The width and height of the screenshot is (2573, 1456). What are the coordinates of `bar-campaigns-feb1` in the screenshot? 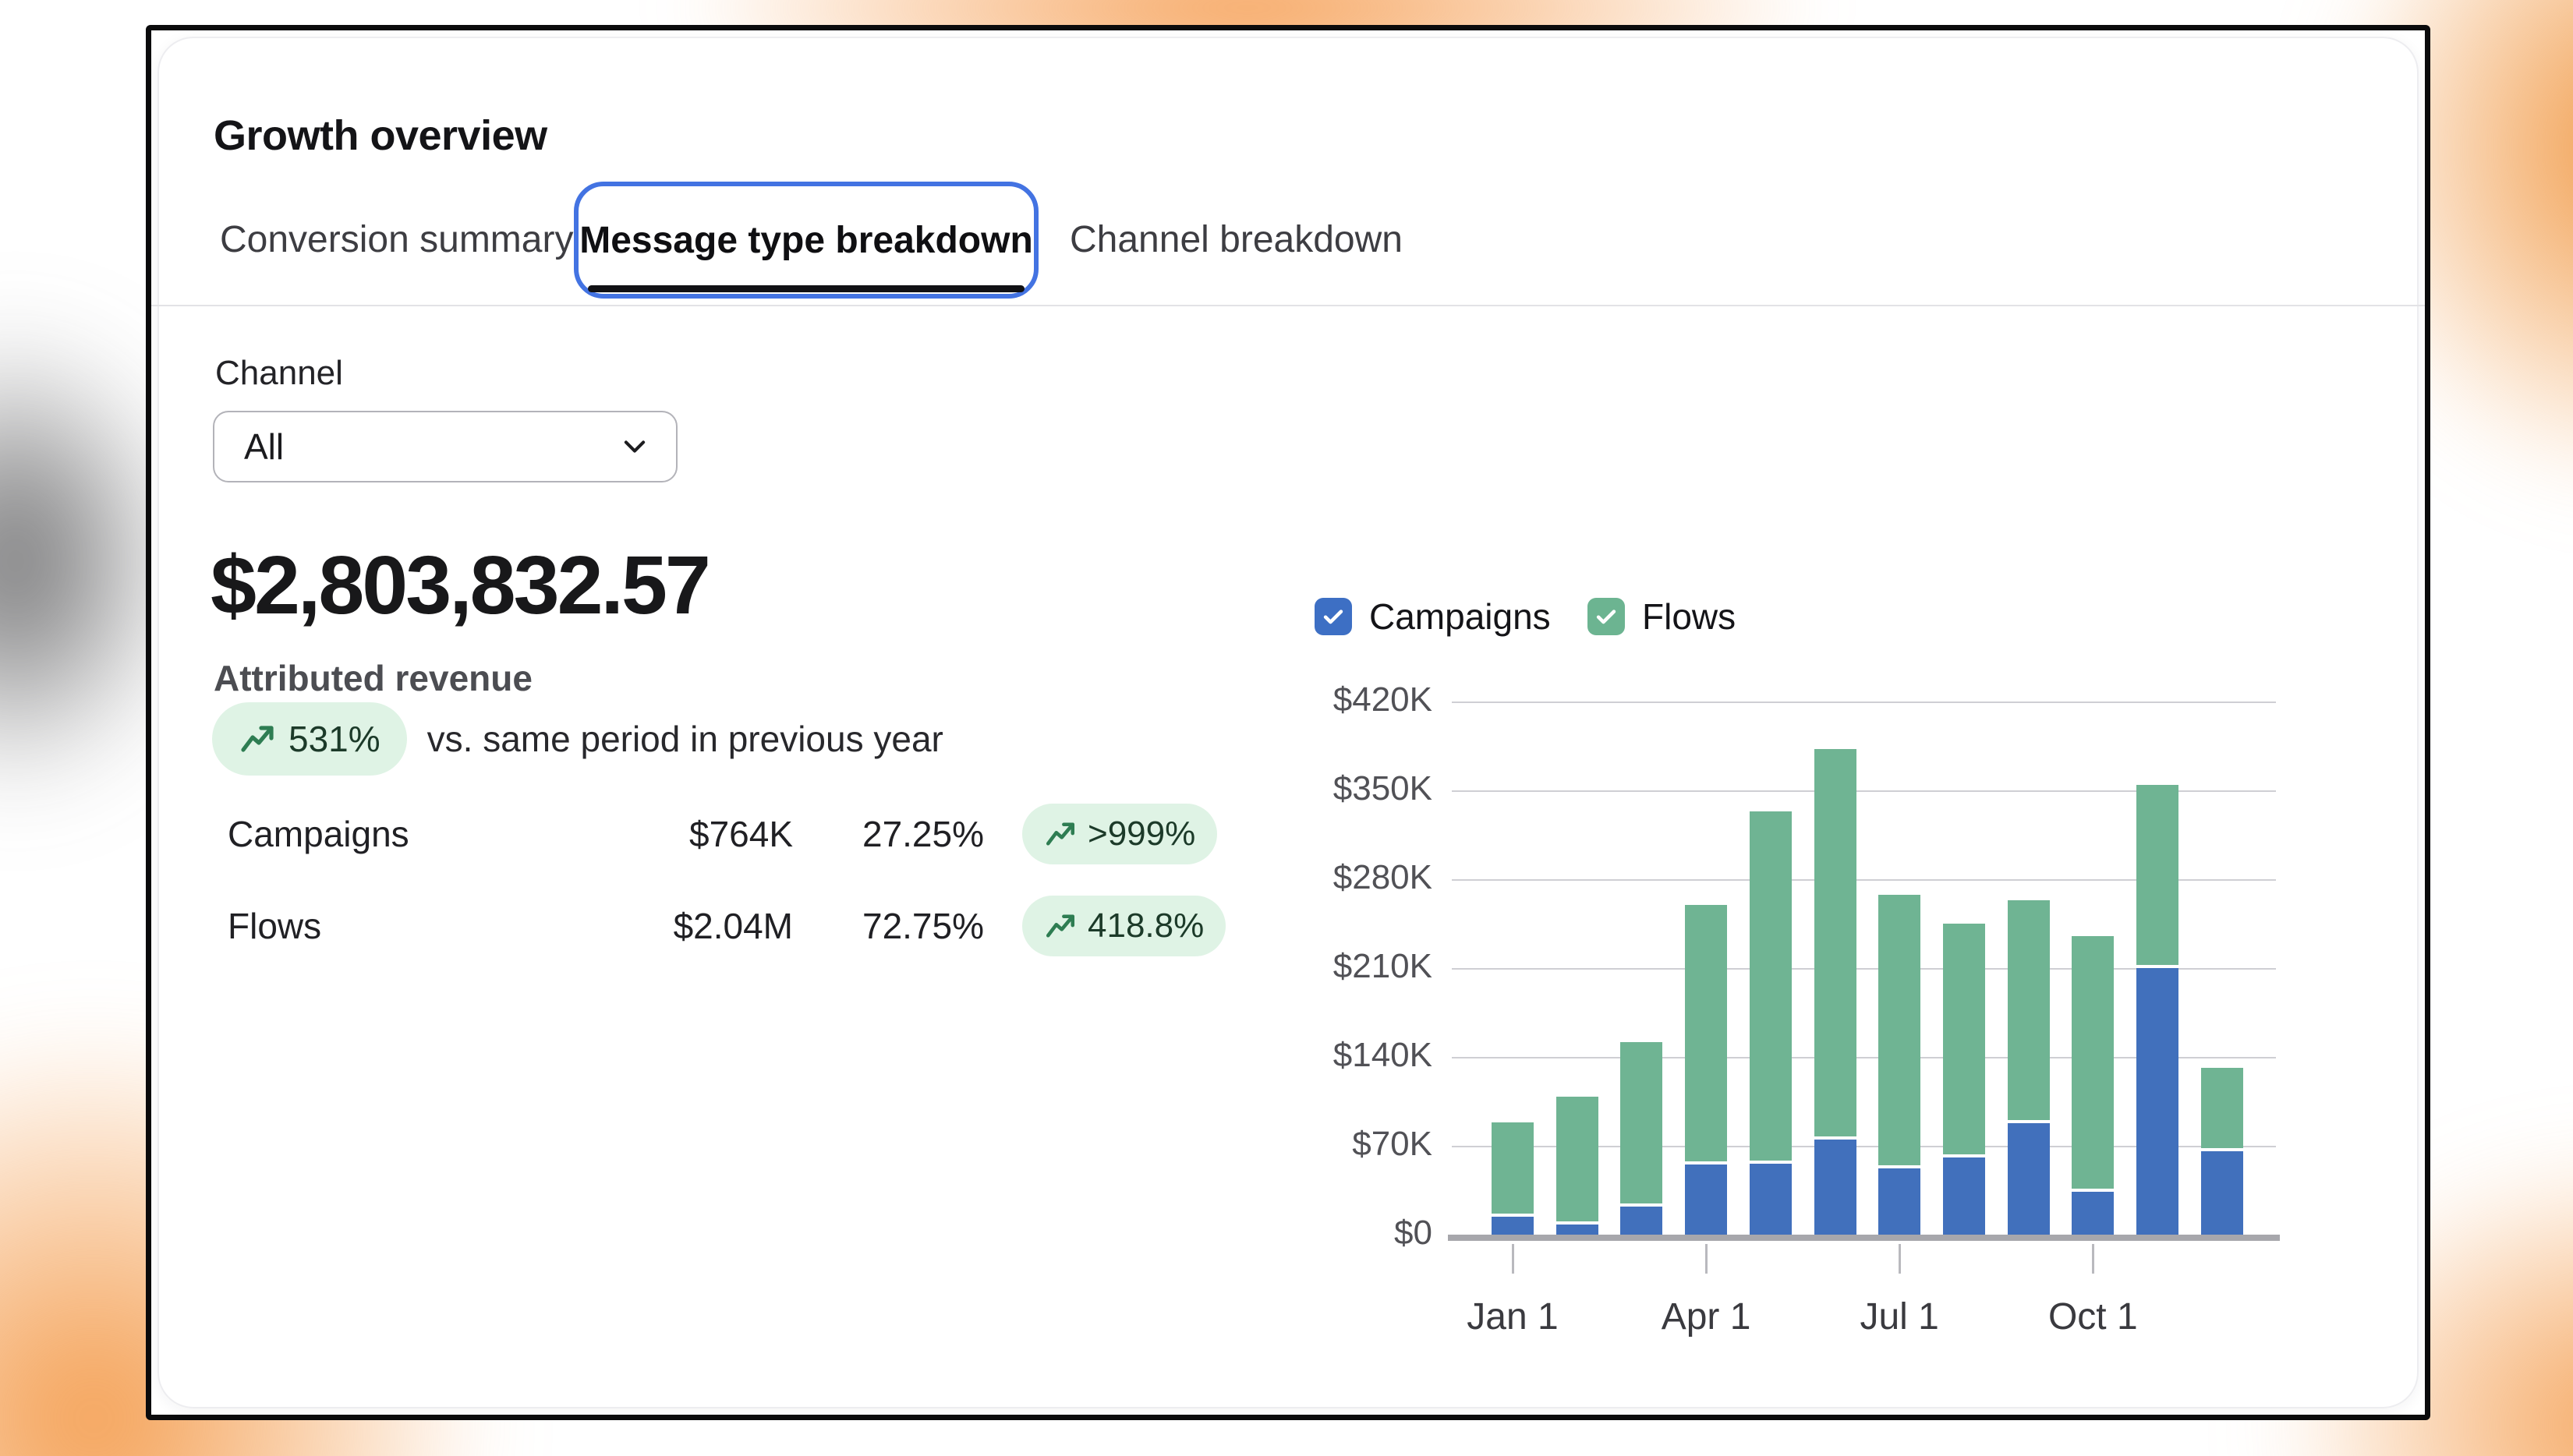 It's located at (1576, 1230).